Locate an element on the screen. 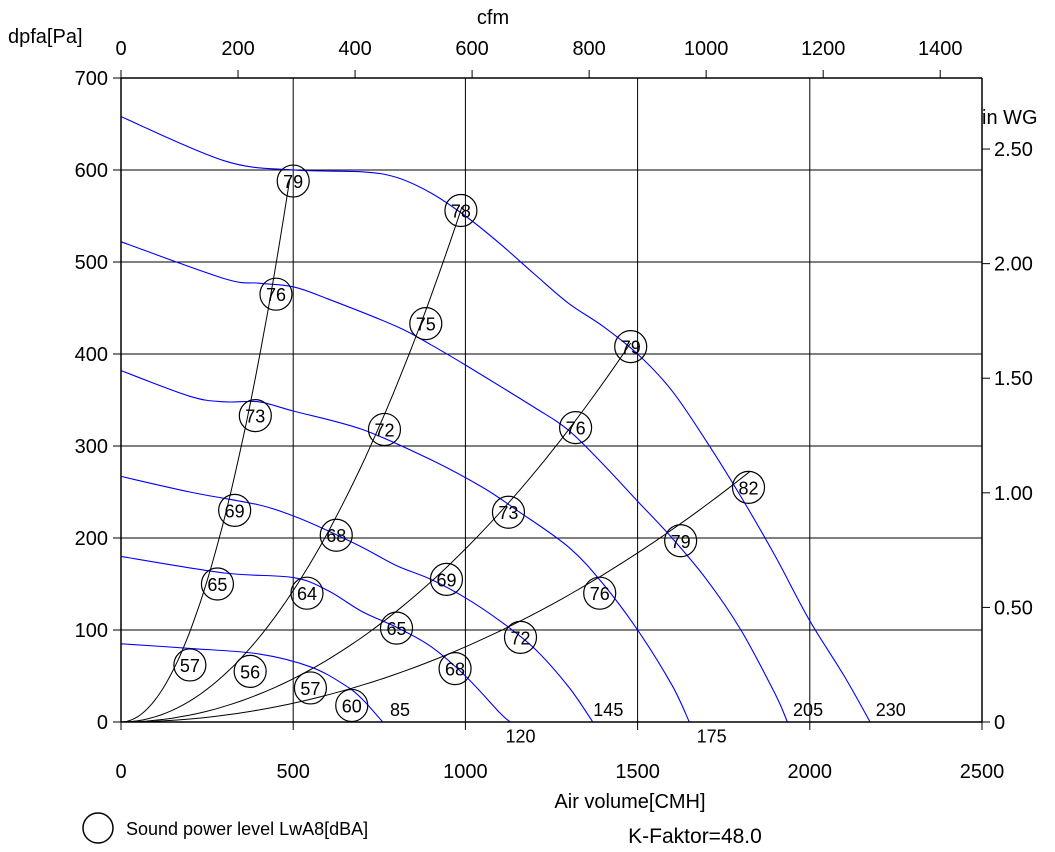  legend-circle-icon is located at coordinates (98, 828).